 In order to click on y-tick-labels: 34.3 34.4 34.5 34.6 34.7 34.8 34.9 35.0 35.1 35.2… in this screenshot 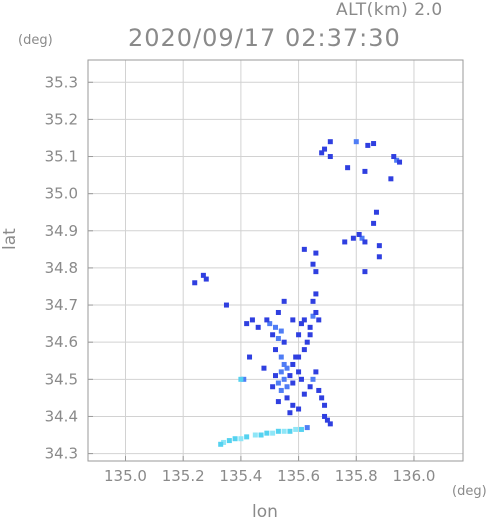, I will do `click(61, 267)`.